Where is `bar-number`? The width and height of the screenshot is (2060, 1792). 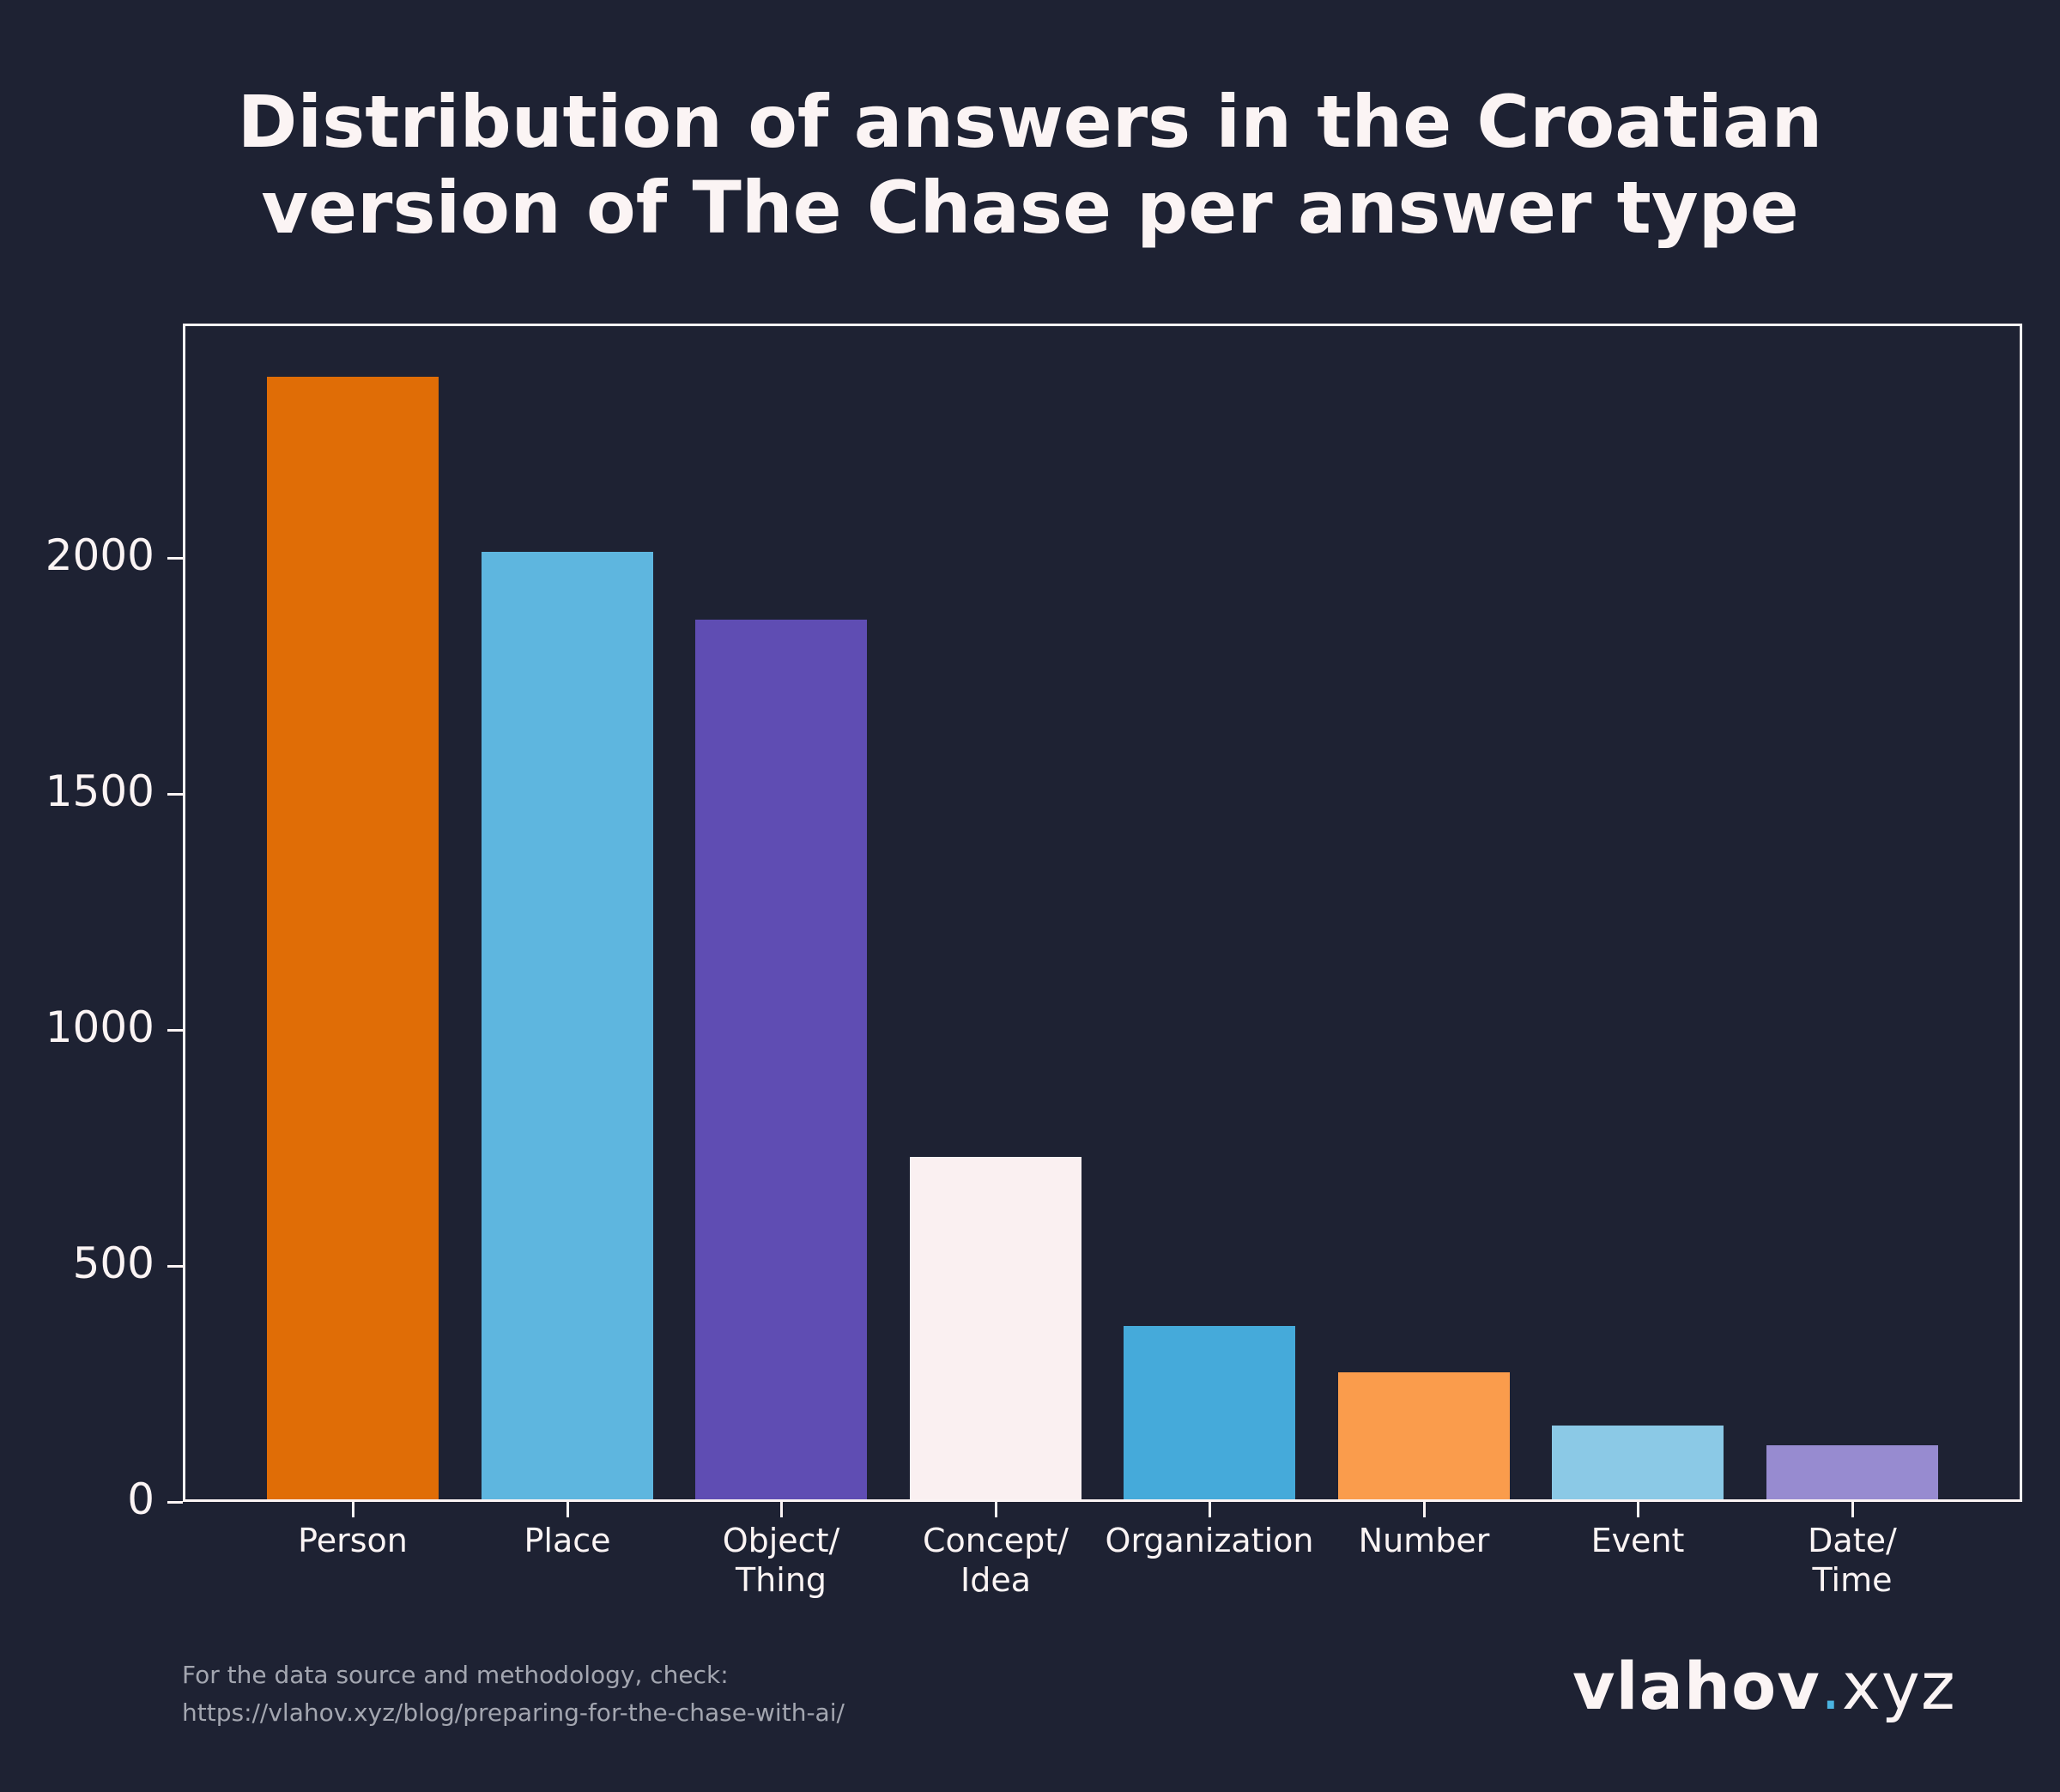
bar-number is located at coordinates (1424, 1435).